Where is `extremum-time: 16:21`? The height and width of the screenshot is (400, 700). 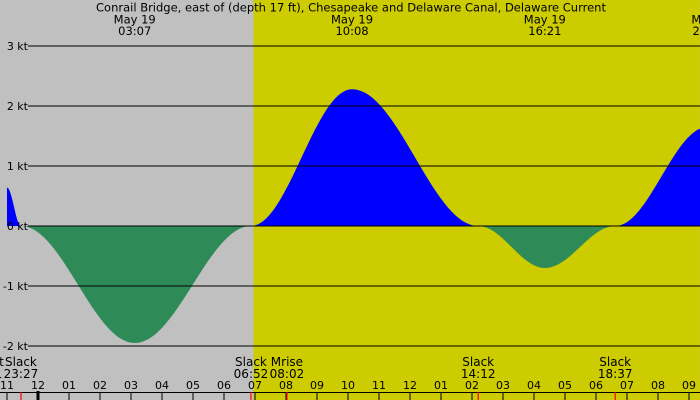
extremum-time: 16:21 is located at coordinates (544, 31).